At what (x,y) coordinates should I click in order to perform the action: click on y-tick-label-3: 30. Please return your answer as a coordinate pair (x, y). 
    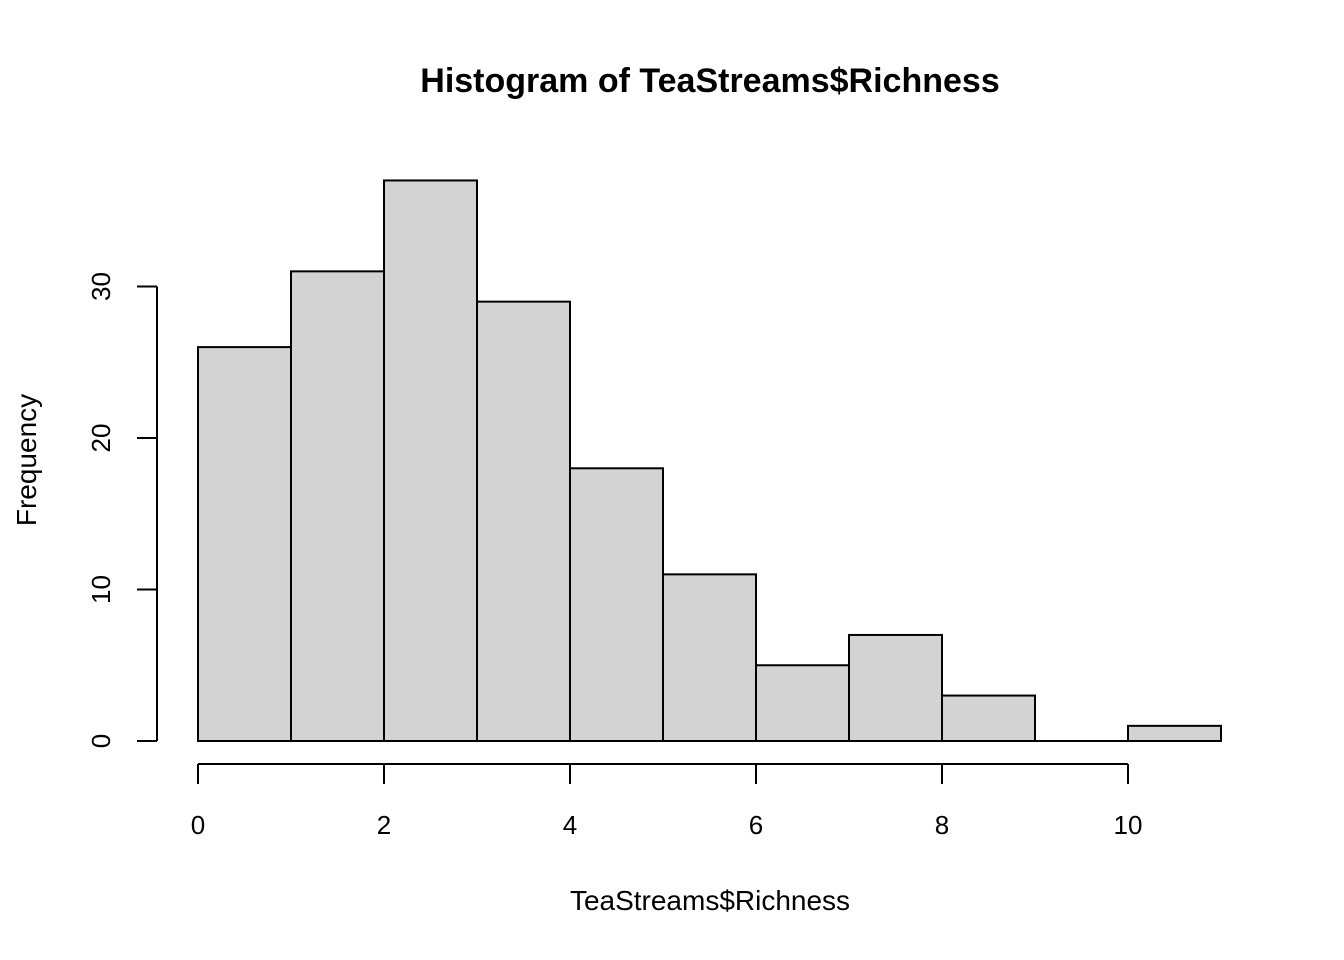
    Looking at the image, I should click on (101, 286).